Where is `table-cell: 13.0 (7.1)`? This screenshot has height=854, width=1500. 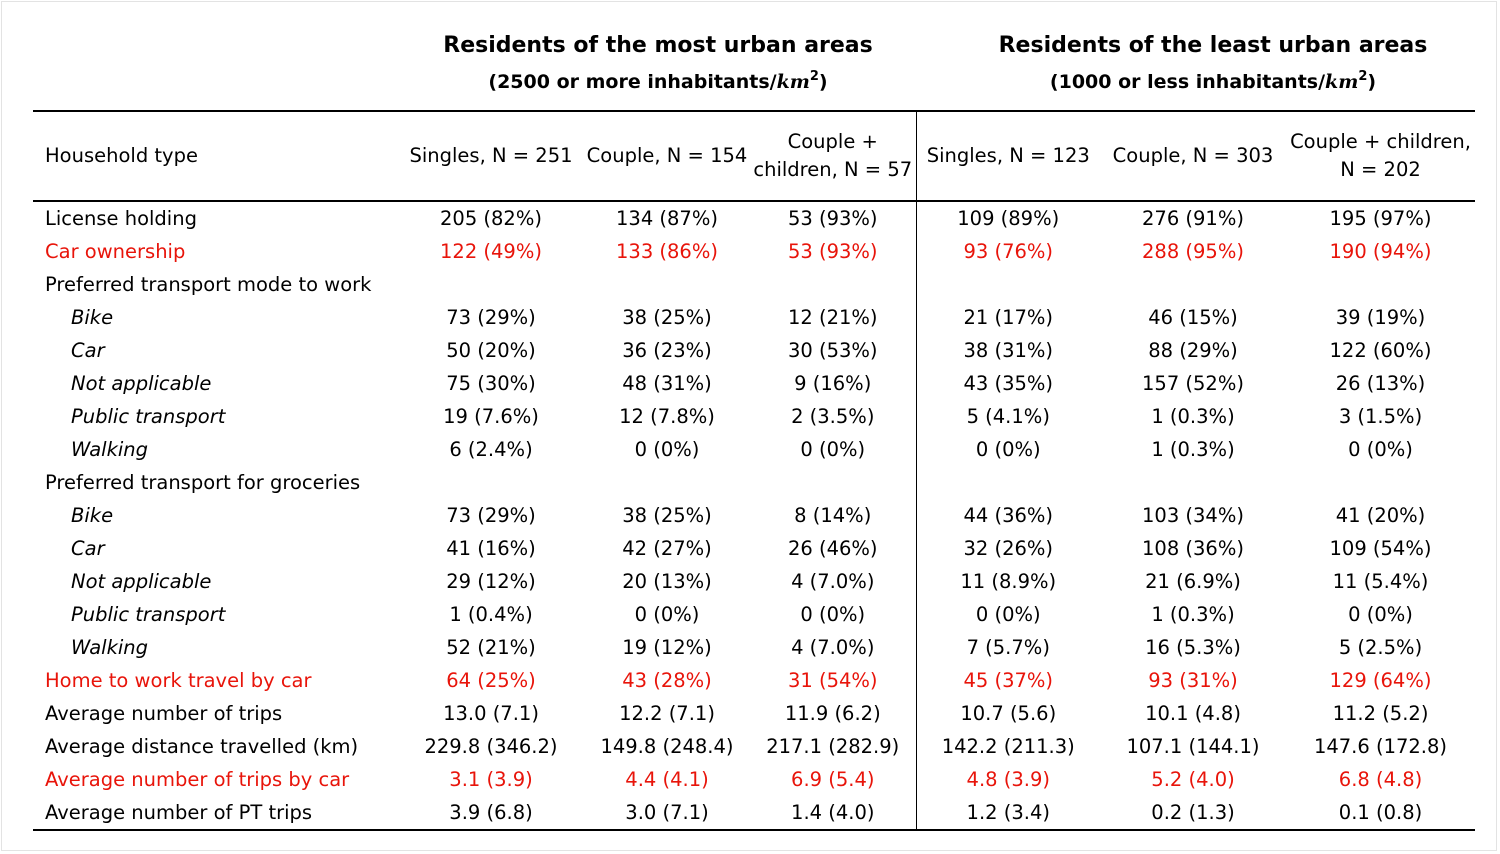 table-cell: 13.0 (7.1) is located at coordinates (491, 713).